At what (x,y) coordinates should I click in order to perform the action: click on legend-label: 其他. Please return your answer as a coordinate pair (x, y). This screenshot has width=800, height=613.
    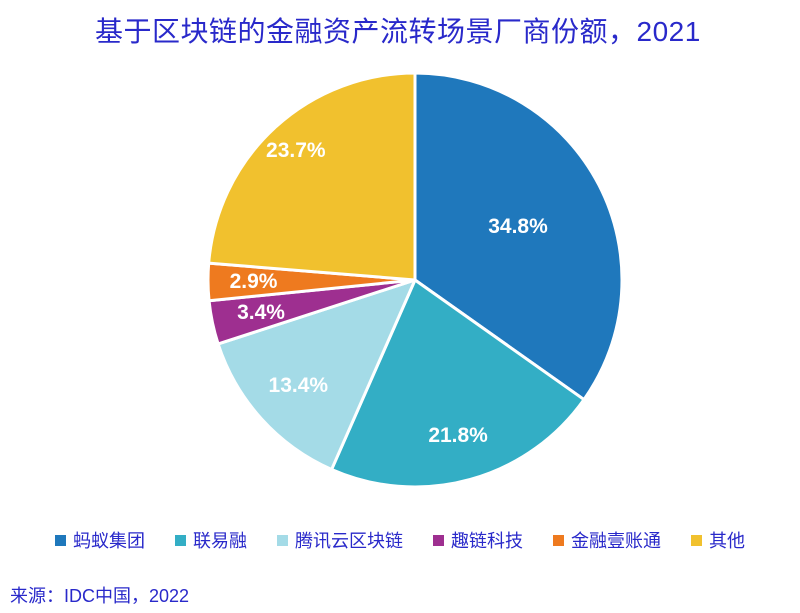
    Looking at the image, I should click on (727, 541).